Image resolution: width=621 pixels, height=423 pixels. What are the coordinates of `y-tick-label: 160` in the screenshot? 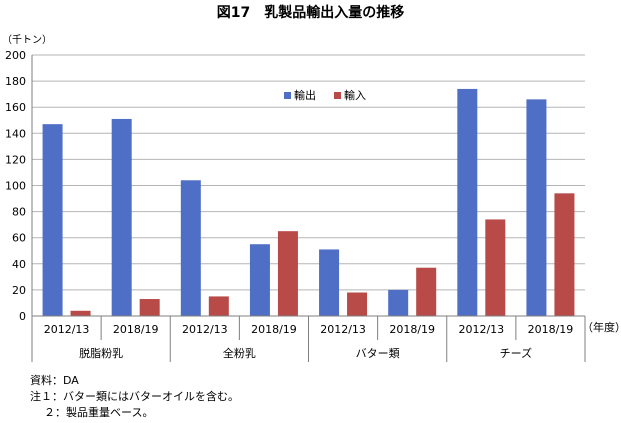 It's located at (15, 107).